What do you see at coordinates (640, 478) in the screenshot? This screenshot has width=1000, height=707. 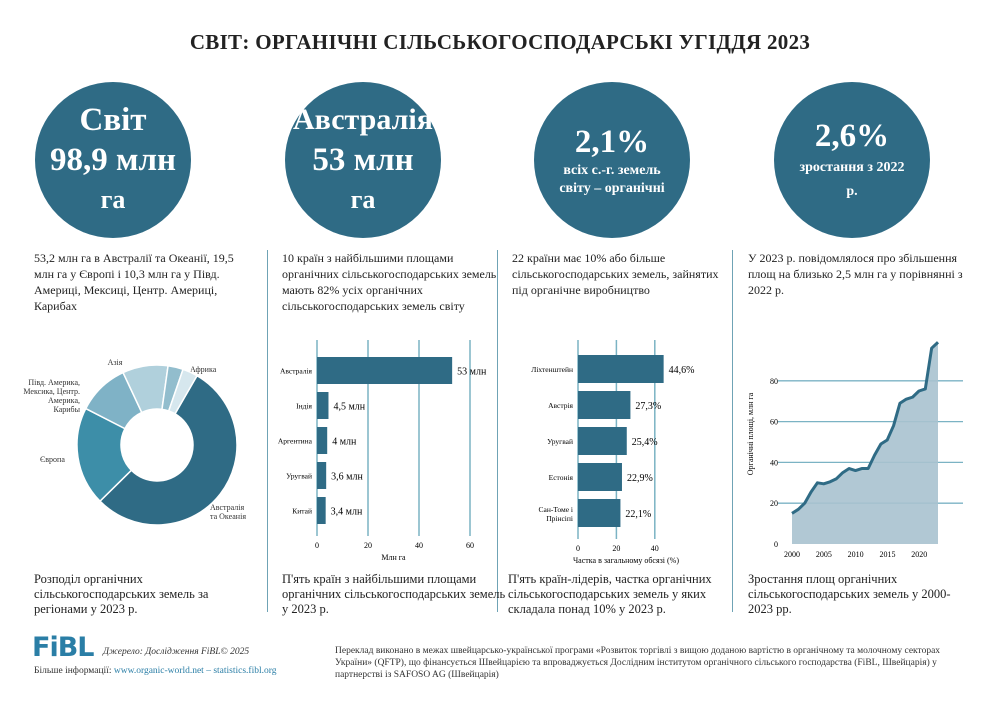 I see `data-label: 22,9%` at bounding box center [640, 478].